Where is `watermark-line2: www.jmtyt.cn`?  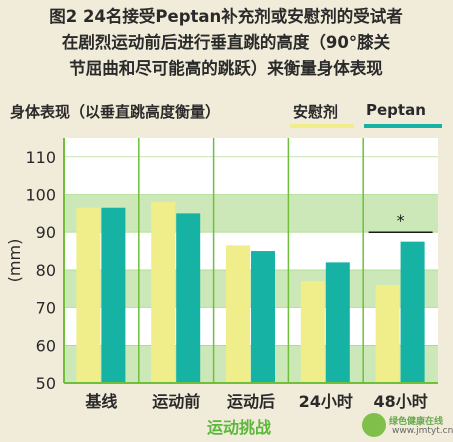
watermark-line2: www.jmtyt.cn is located at coordinates (422, 431).